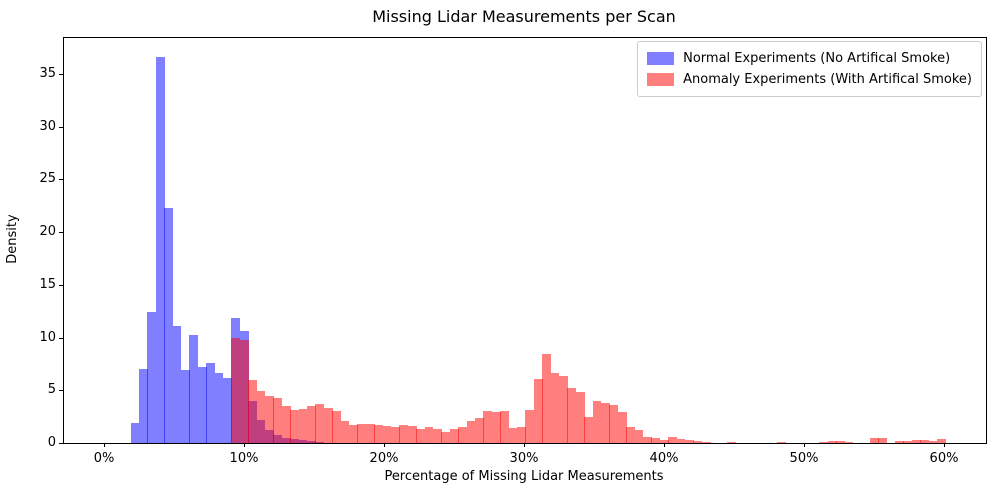 This screenshot has height=500, width=1000. I want to click on y-tick-label: 30, so click(47, 126).